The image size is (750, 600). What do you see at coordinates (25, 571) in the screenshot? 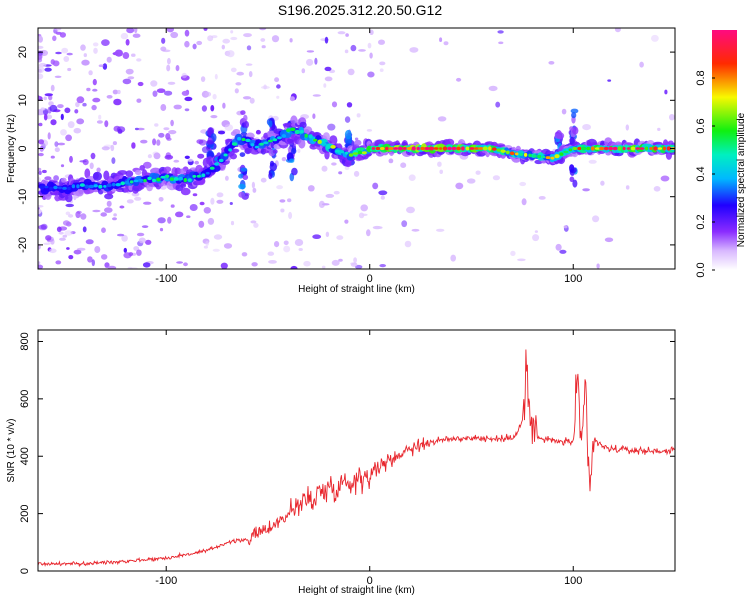
I see `snr-ytick-label: 0` at bounding box center [25, 571].